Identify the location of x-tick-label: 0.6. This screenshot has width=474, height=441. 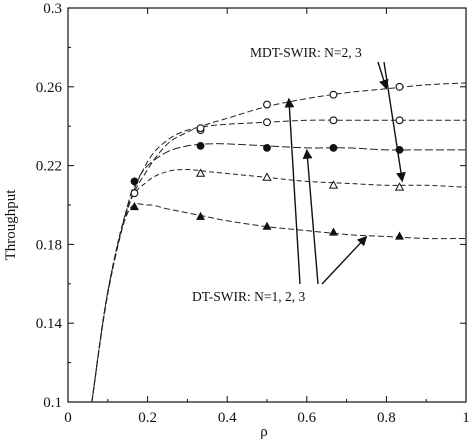
(306, 418).